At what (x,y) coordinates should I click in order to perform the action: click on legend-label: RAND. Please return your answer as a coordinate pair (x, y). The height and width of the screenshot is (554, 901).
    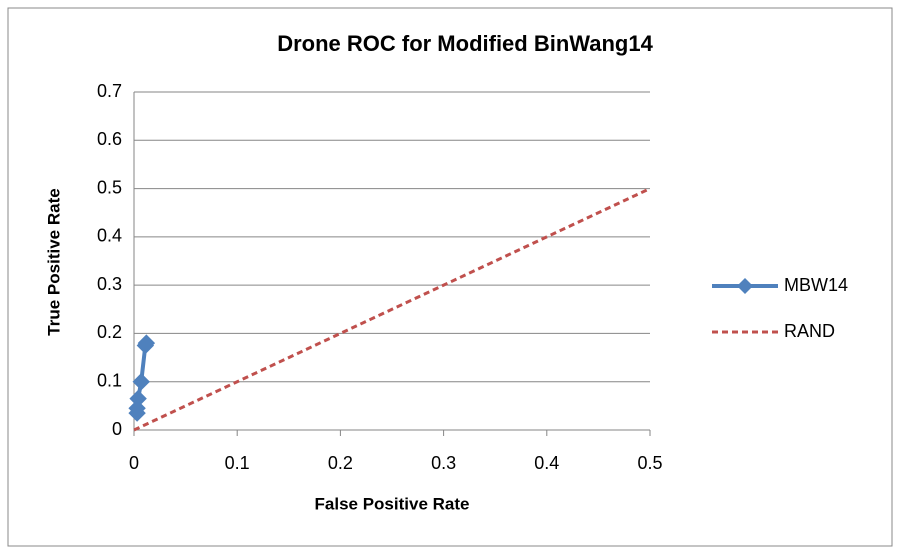
    Looking at the image, I should click on (809, 331).